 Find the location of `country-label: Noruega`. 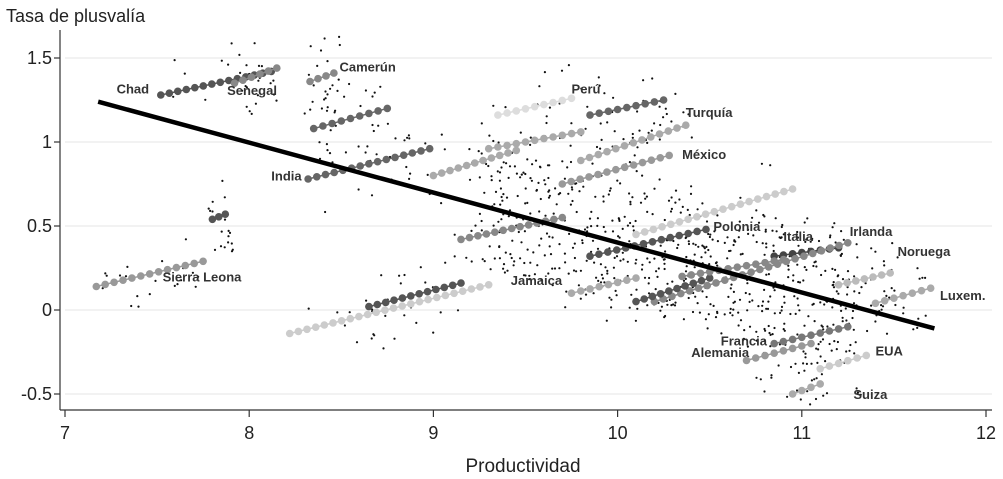

country-label: Noruega is located at coordinates (925, 251).